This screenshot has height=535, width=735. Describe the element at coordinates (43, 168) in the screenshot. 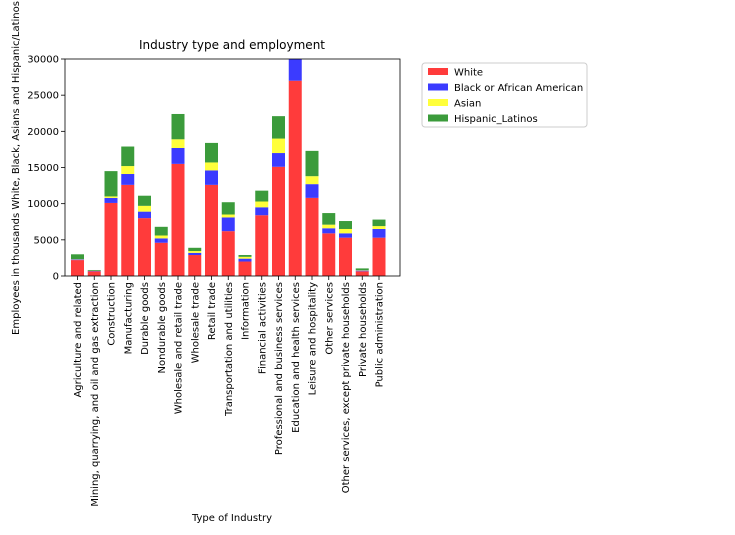

I see `y-tick-label: 15000` at that location.